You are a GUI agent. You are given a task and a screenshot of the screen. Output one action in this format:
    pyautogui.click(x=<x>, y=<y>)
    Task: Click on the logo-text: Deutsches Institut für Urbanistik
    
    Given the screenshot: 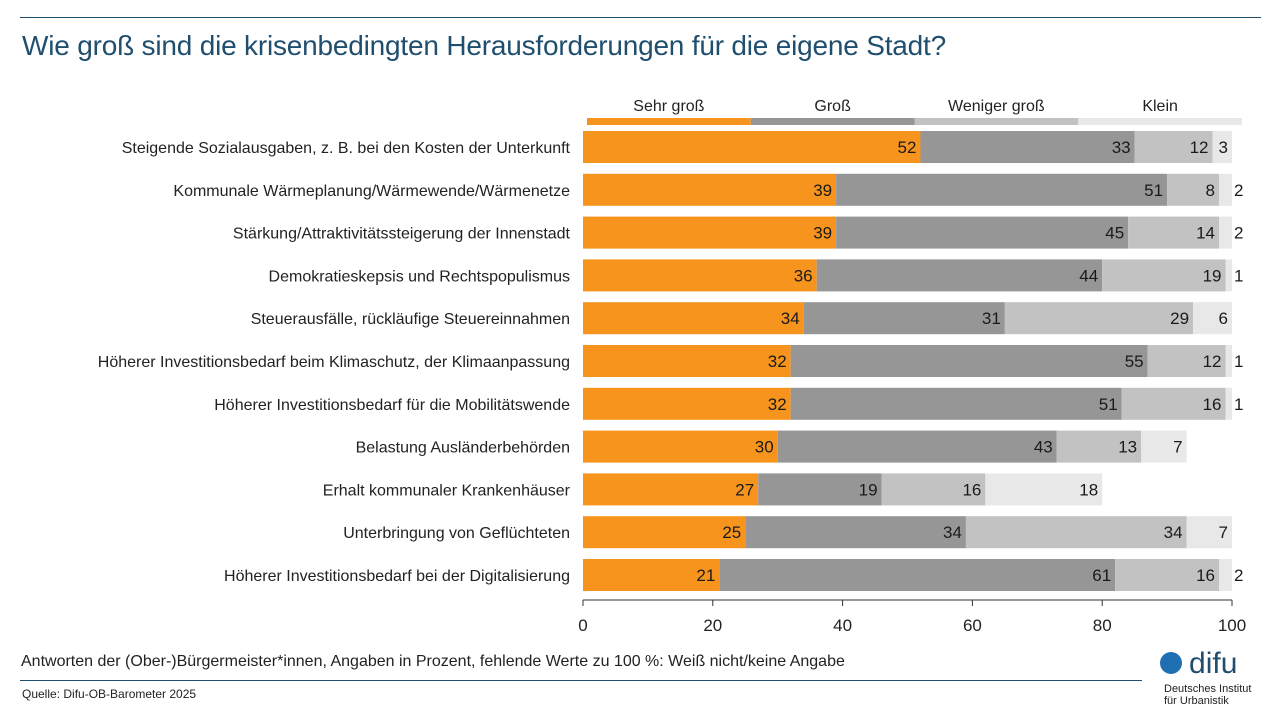 What is the action you would take?
    pyautogui.click(x=1207, y=695)
    